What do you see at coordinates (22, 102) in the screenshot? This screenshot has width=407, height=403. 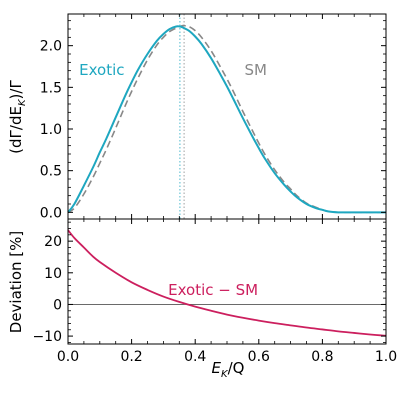 I see `top-y-axis-label-sub: K` at bounding box center [22, 102].